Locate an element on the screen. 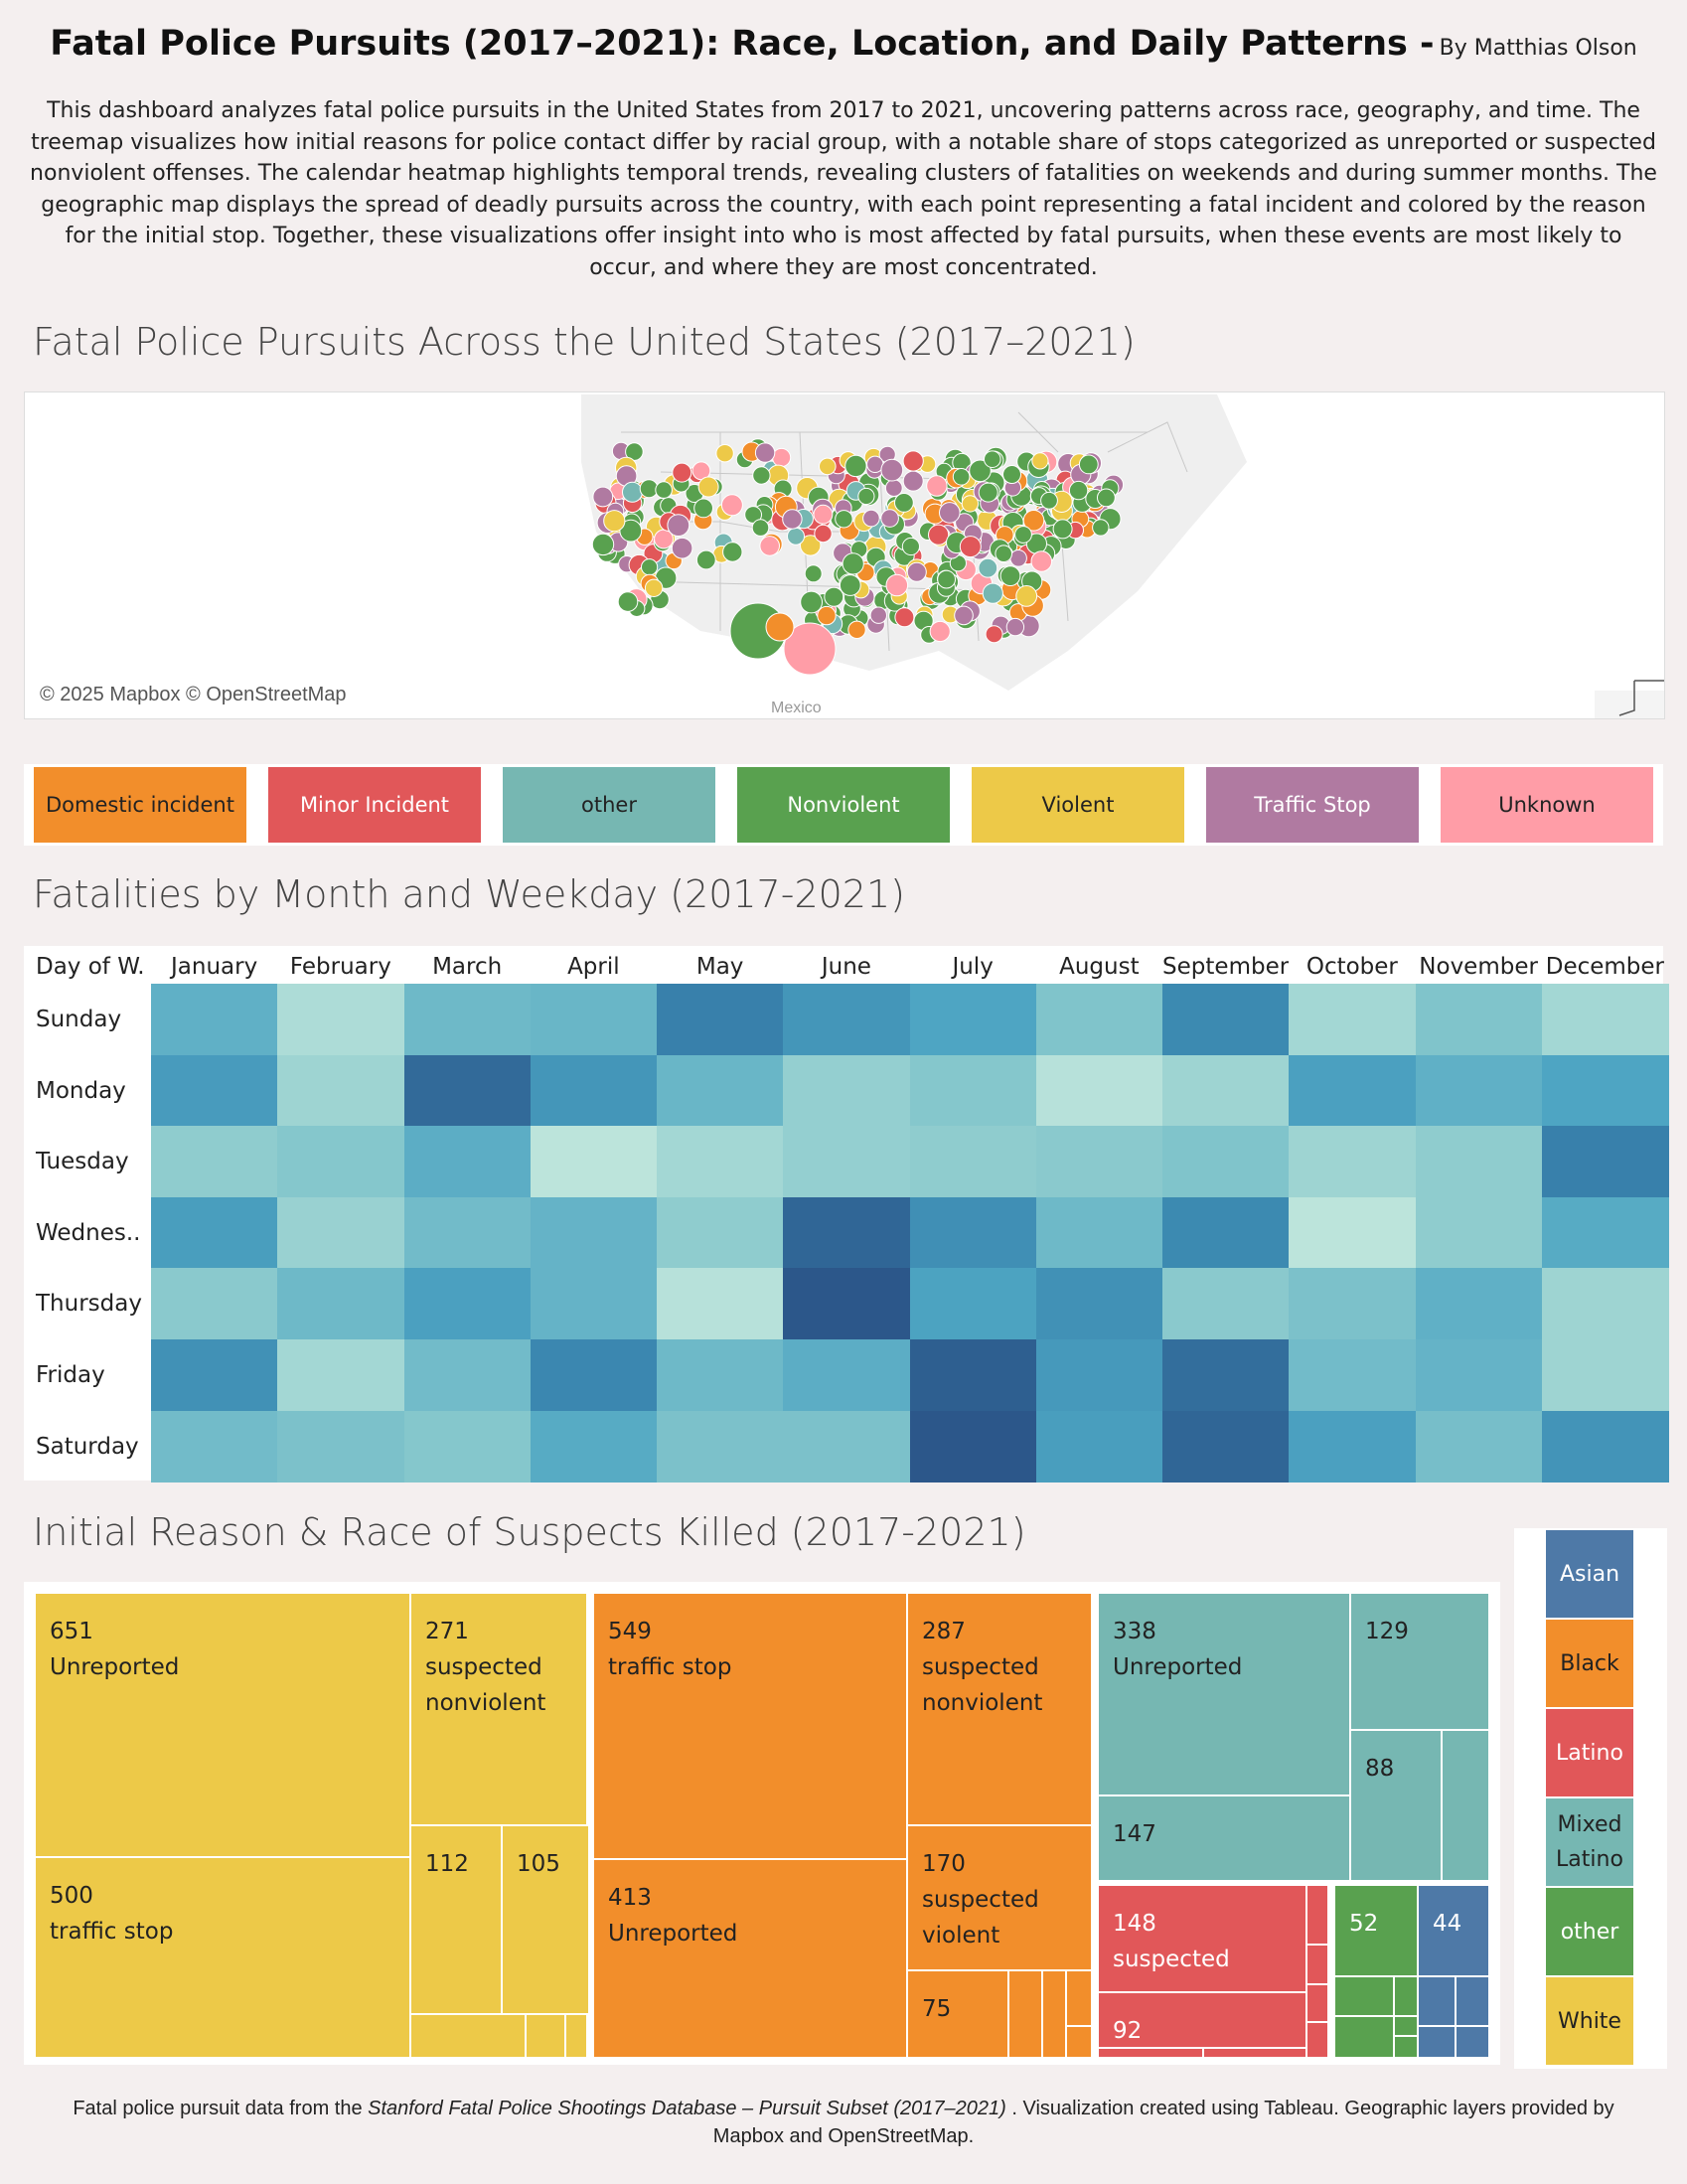 The width and height of the screenshot is (1687, 2184). treemap-tile: 52 is located at coordinates (1376, 1930).